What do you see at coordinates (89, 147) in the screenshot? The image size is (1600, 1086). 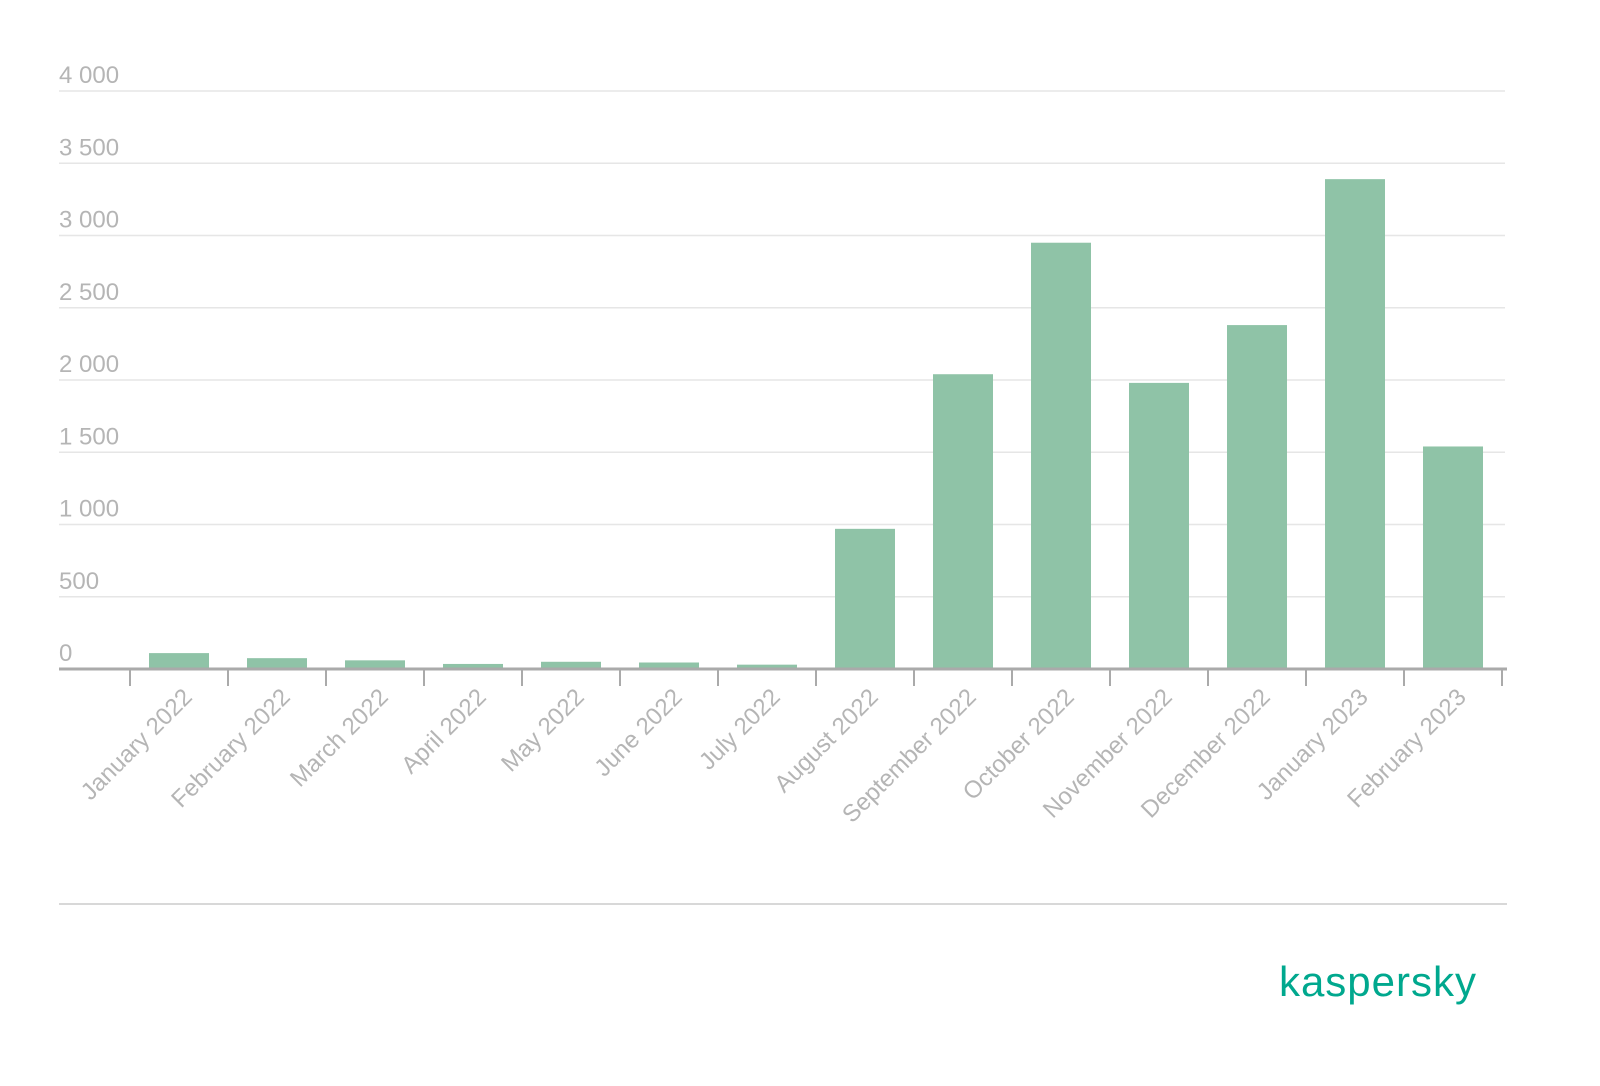 I see `y-tick-label: 3 500` at bounding box center [89, 147].